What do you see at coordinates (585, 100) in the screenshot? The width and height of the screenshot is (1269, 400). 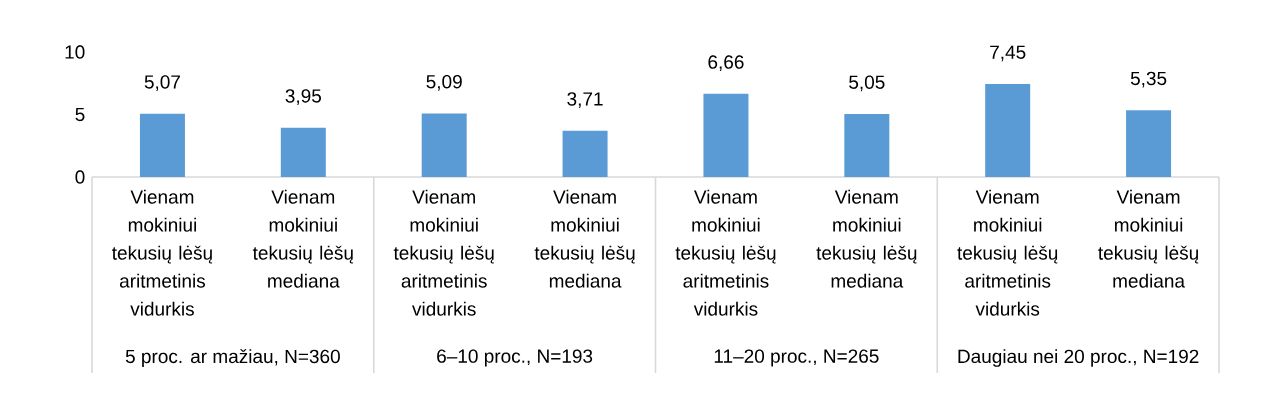 I see `data-label: 3,71` at bounding box center [585, 100].